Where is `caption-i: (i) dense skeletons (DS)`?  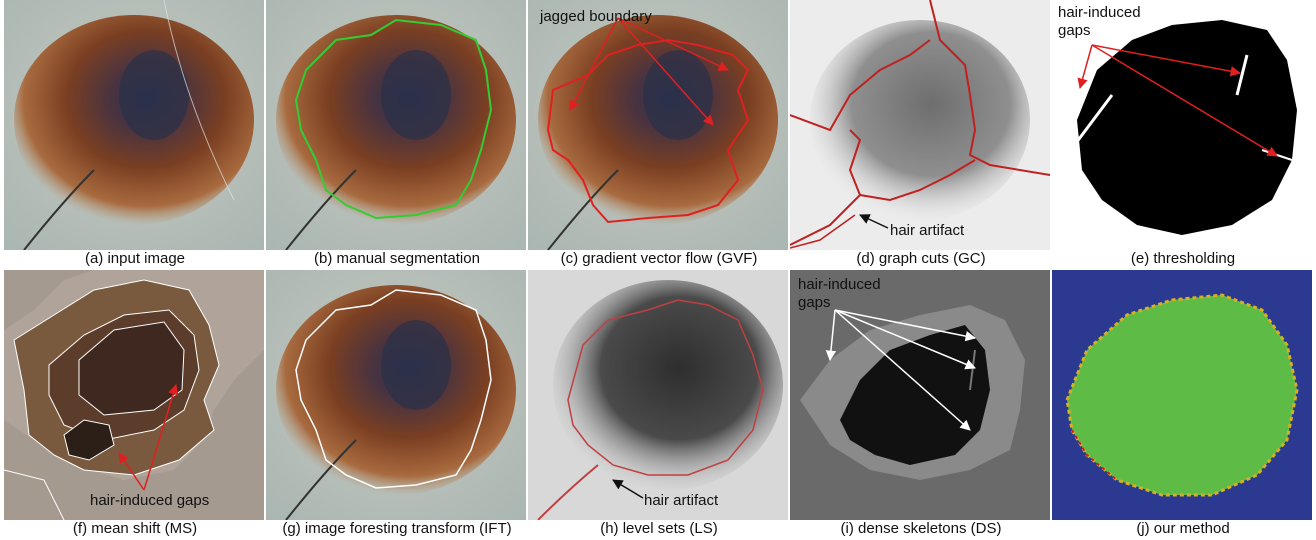 caption-i: (i) dense skeletons (DS) is located at coordinates (921, 528).